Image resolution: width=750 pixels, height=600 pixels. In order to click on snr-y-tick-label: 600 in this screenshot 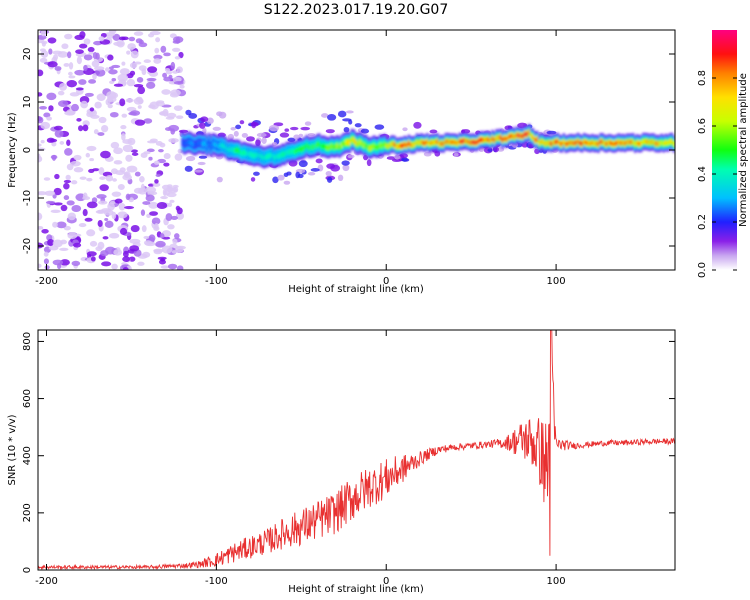, I will do `click(27, 398)`.